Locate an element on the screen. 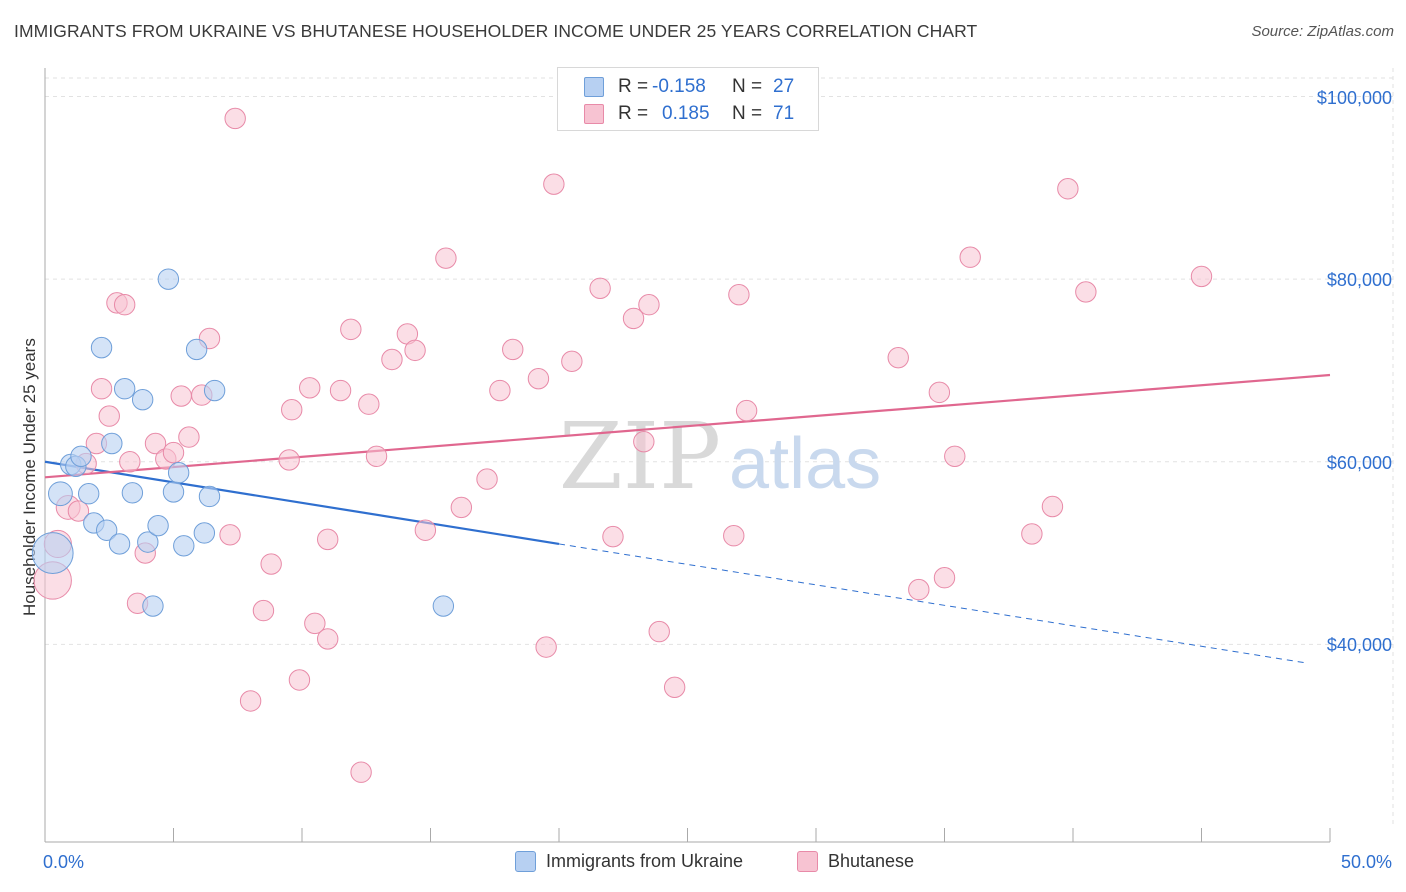  trendline-ukraine-extrapolated is located at coordinates (931, 603).